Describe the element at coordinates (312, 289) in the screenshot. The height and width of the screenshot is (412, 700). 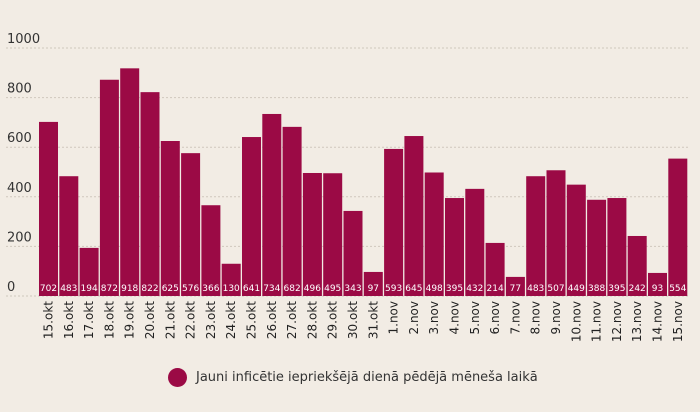
I see `value-label-28.okt: 496` at that location.